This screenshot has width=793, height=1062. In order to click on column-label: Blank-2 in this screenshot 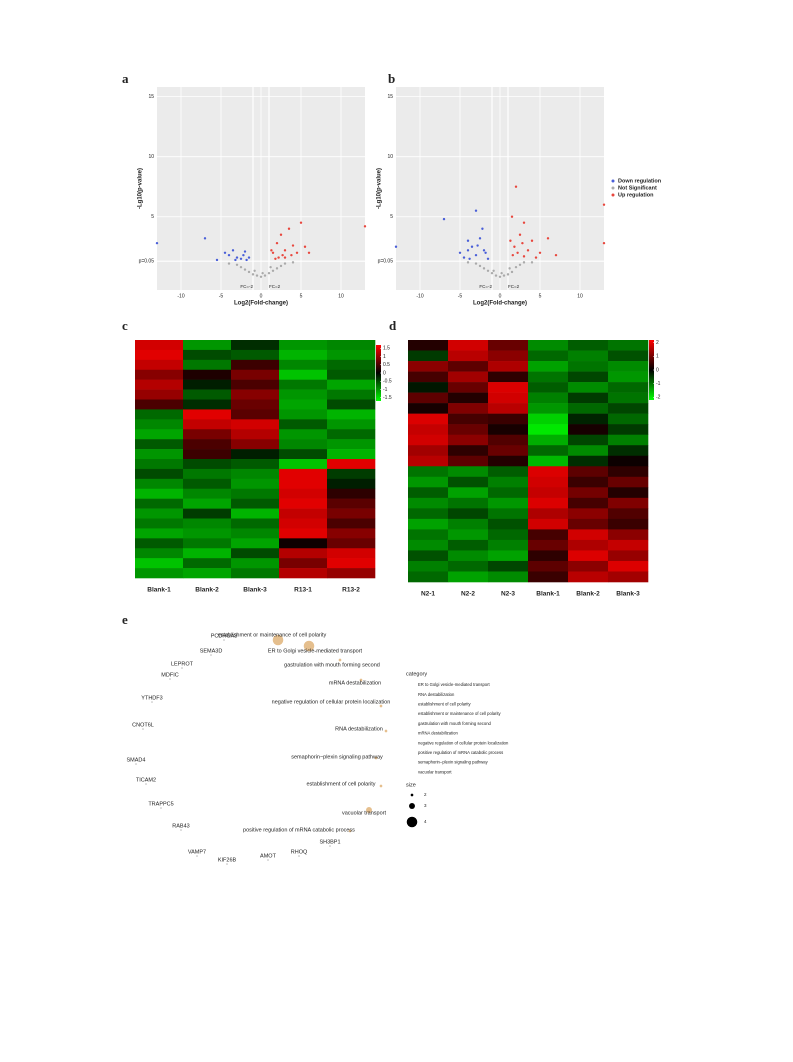, I will do `click(588, 594)`.